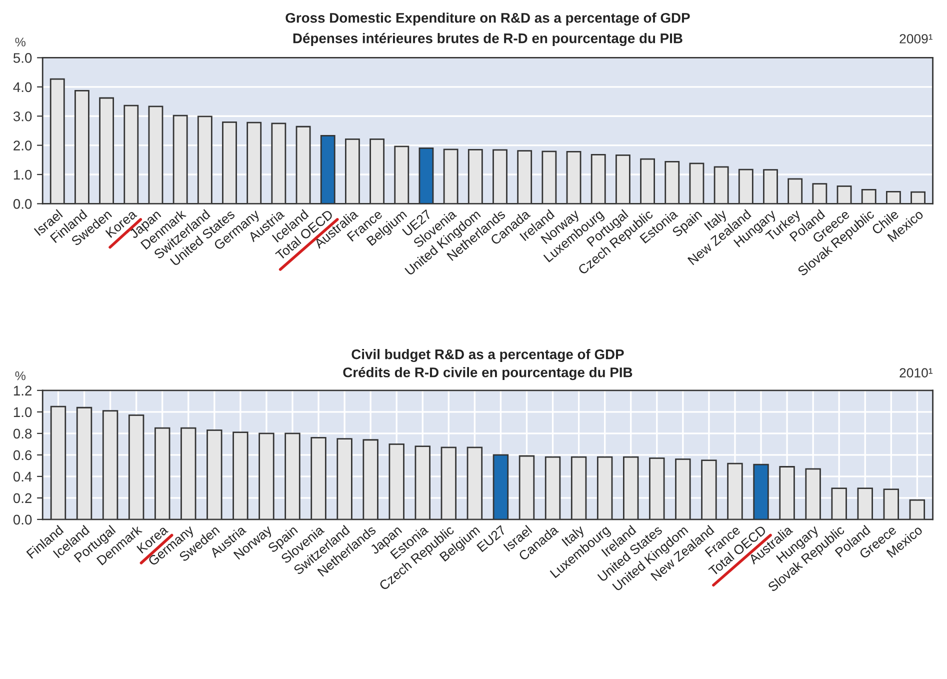 The height and width of the screenshot is (679, 947). I want to click on chart-title: Civil budget R&D as a percentage of GDP, so click(488, 355).